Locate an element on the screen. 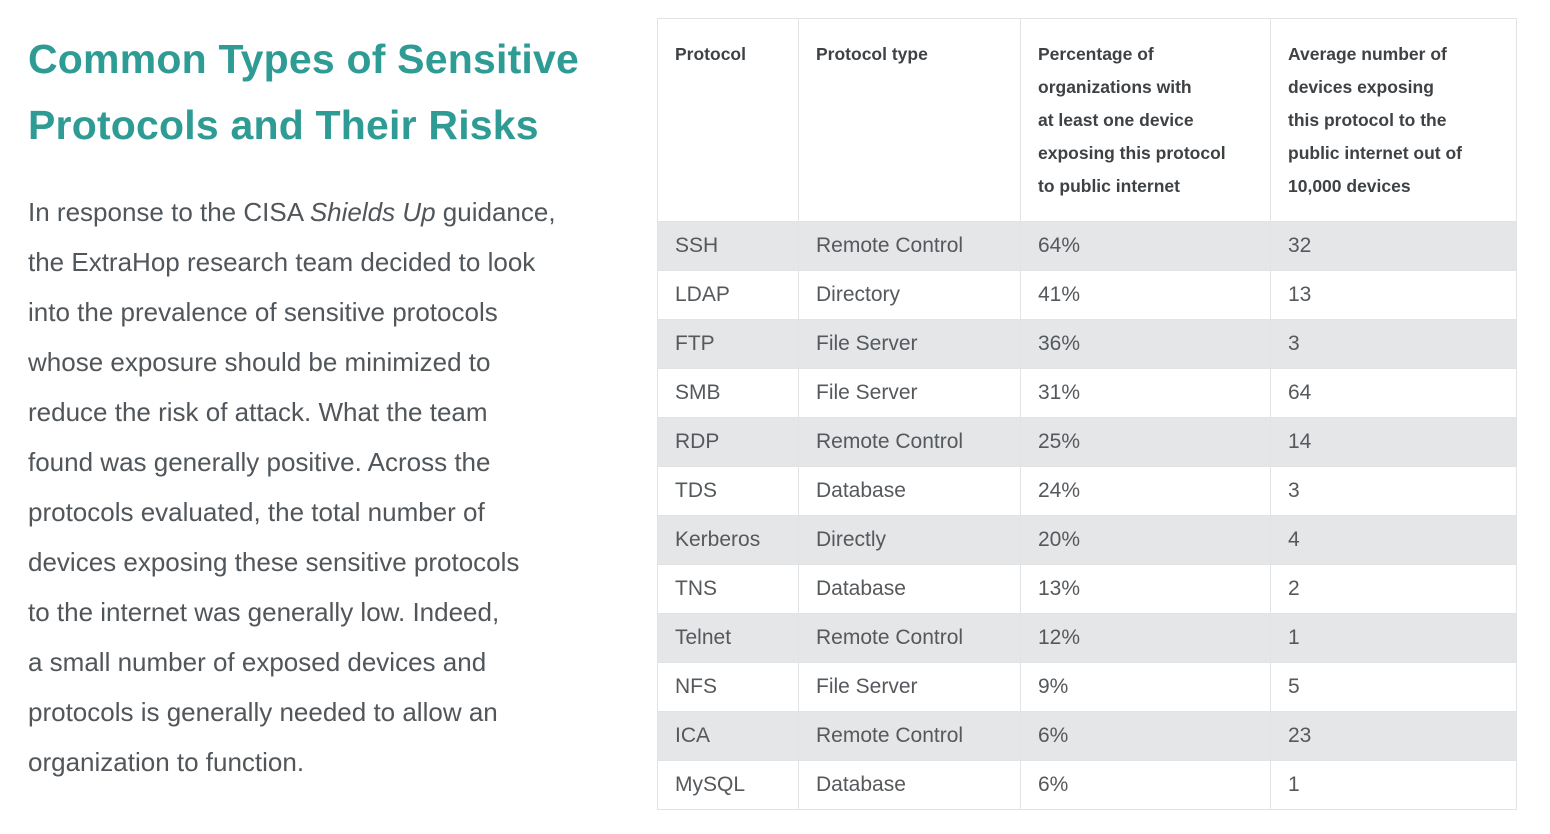 The image size is (1550, 834). paragraph-line: found was generally positive. Across the is located at coordinates (259, 462).